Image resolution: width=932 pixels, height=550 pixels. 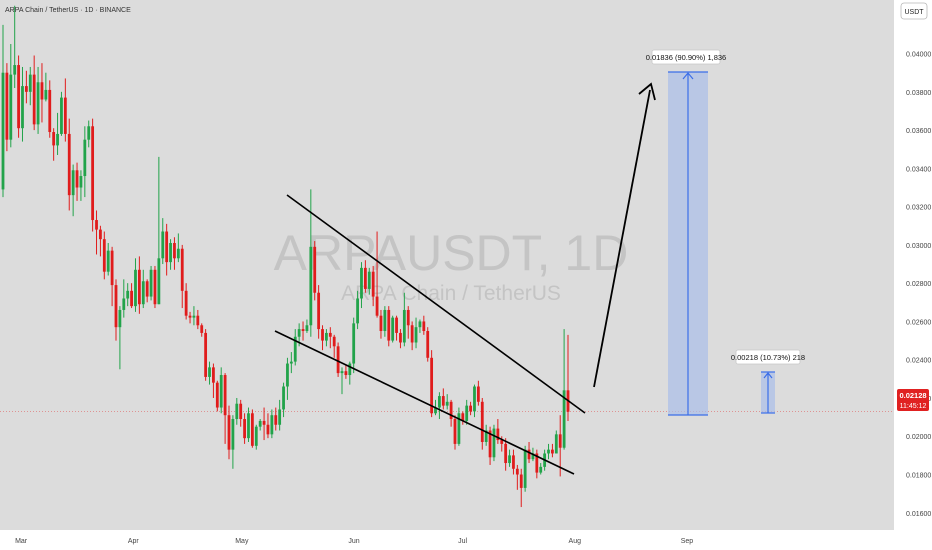 What do you see at coordinates (768, 381) in the screenshot?
I see `price-range-measure-small: 0.00218 (10.73%) 218` at bounding box center [768, 381].